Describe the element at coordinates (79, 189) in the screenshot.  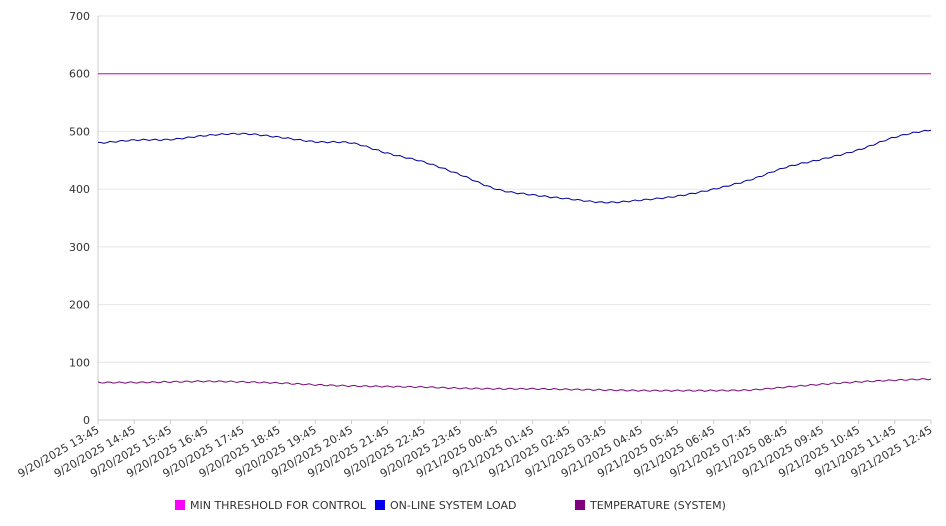
I see `y-tick-label: 400` at that location.